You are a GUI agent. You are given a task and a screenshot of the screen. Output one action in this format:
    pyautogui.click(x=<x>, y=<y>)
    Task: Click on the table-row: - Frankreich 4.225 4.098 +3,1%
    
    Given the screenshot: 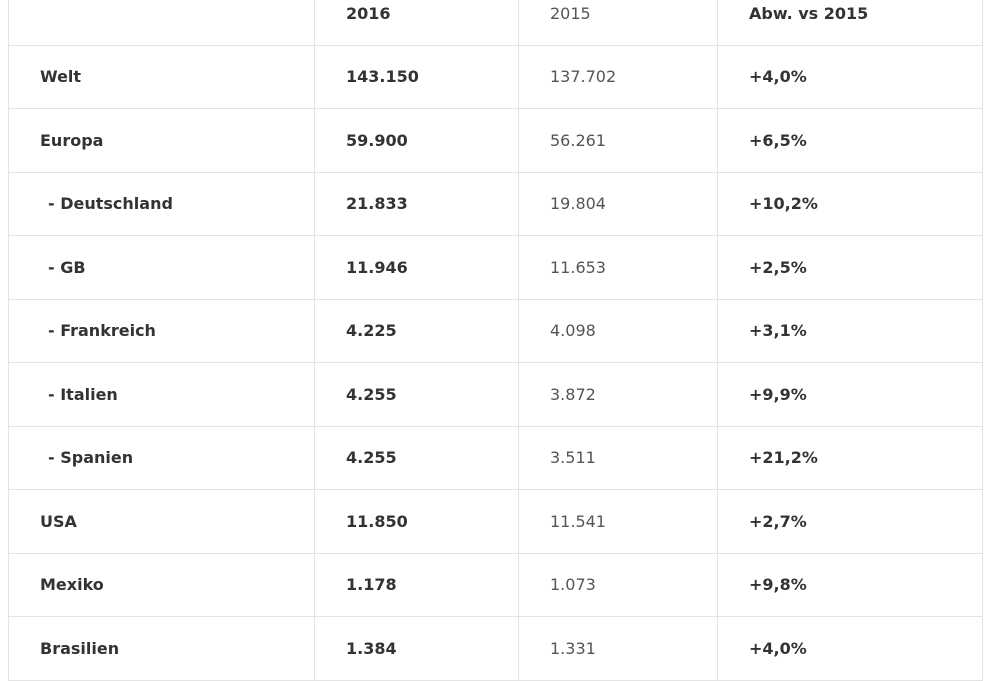 What is the action you would take?
    pyautogui.click(x=495, y=331)
    